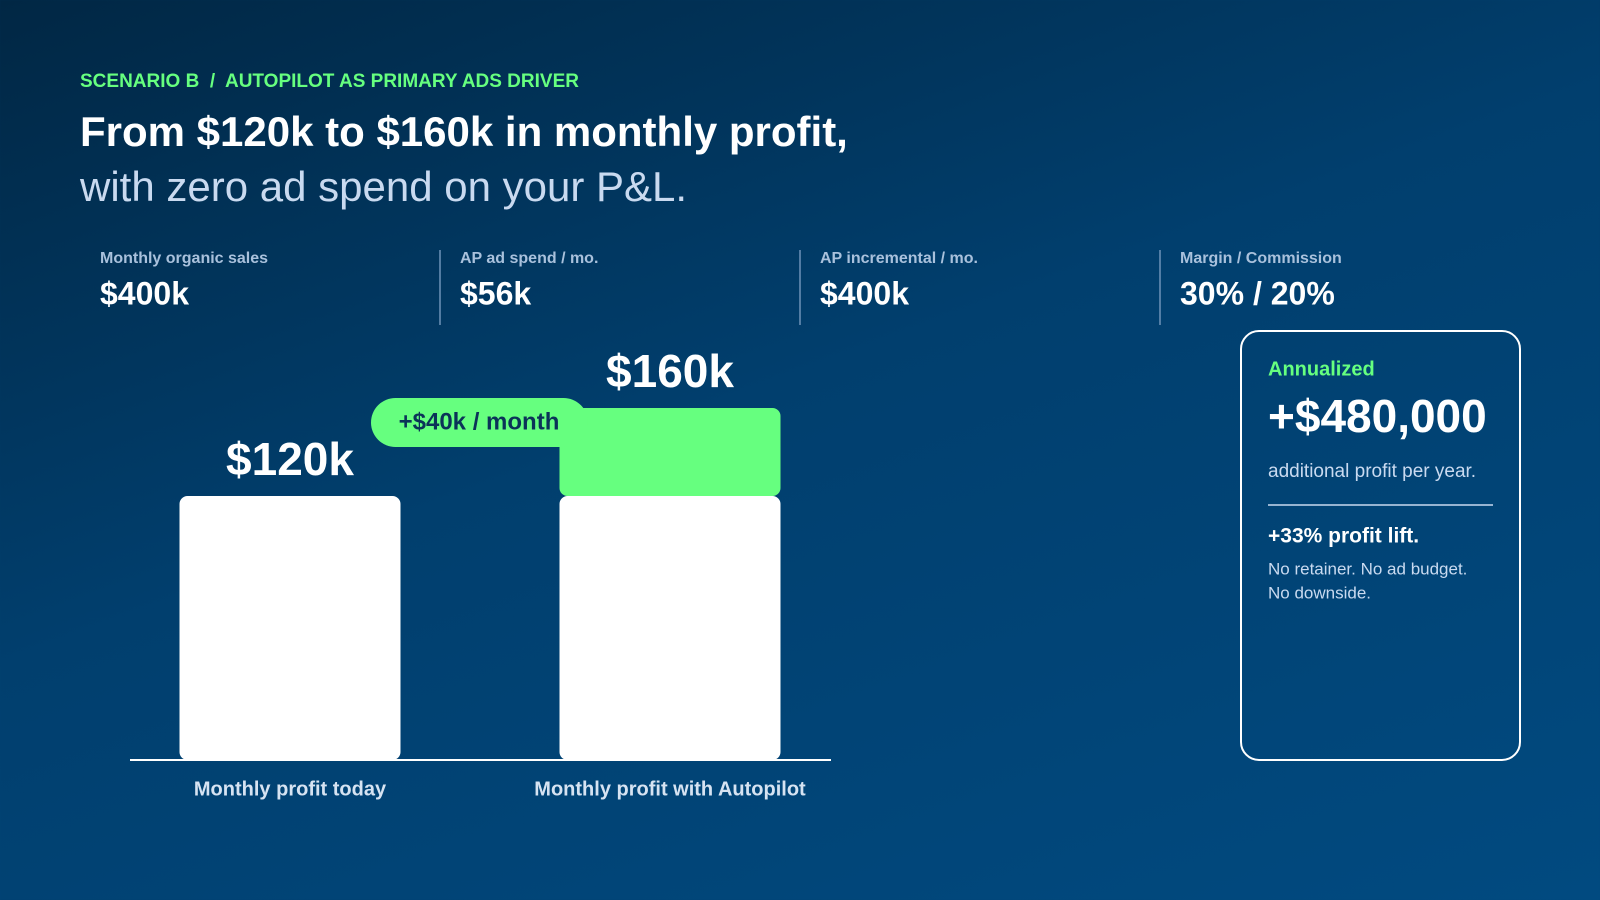  Describe the element at coordinates (1257, 293) in the screenshot. I see `stat-value: 30% / 20%` at that location.